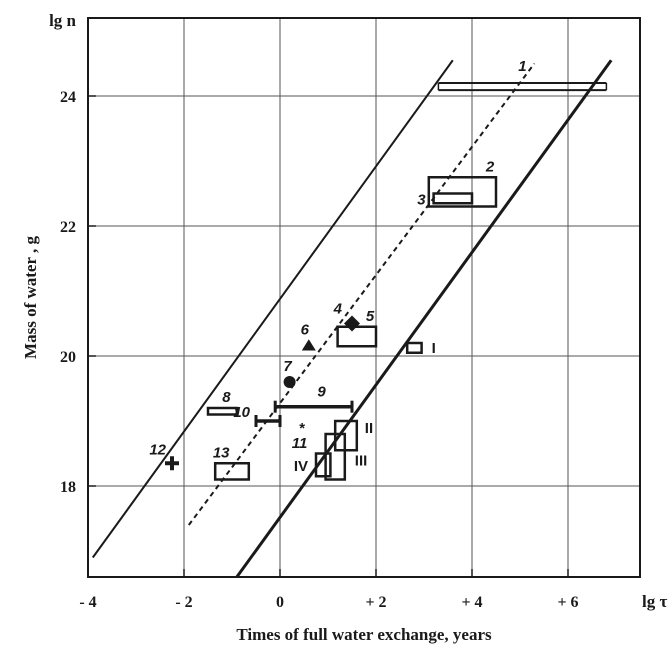  What do you see at coordinates (321, 392) in the screenshot?
I see `point-9-label: 9` at bounding box center [321, 392].